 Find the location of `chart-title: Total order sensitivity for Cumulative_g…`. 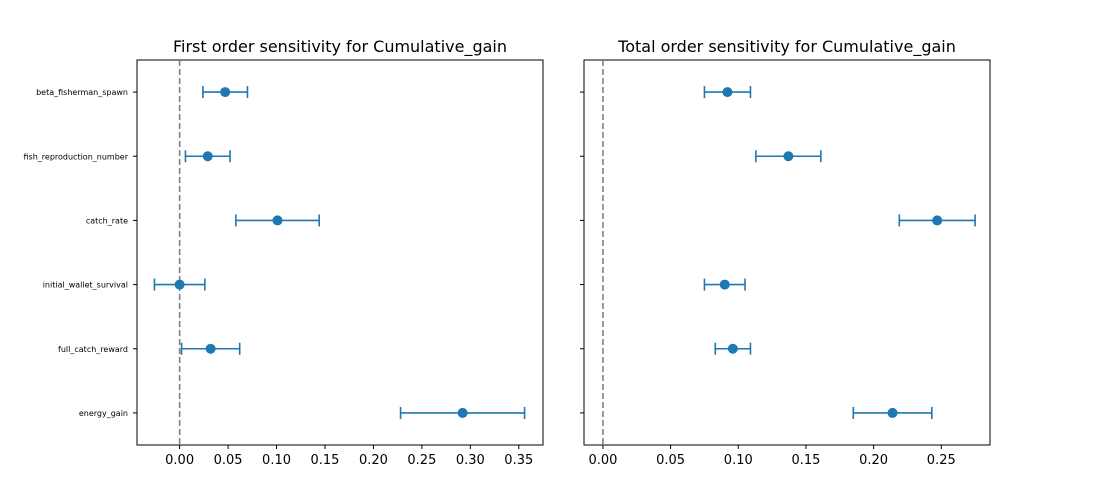

chart-title: Total order sensitivity for Cumulative_g… is located at coordinates (786, 47).